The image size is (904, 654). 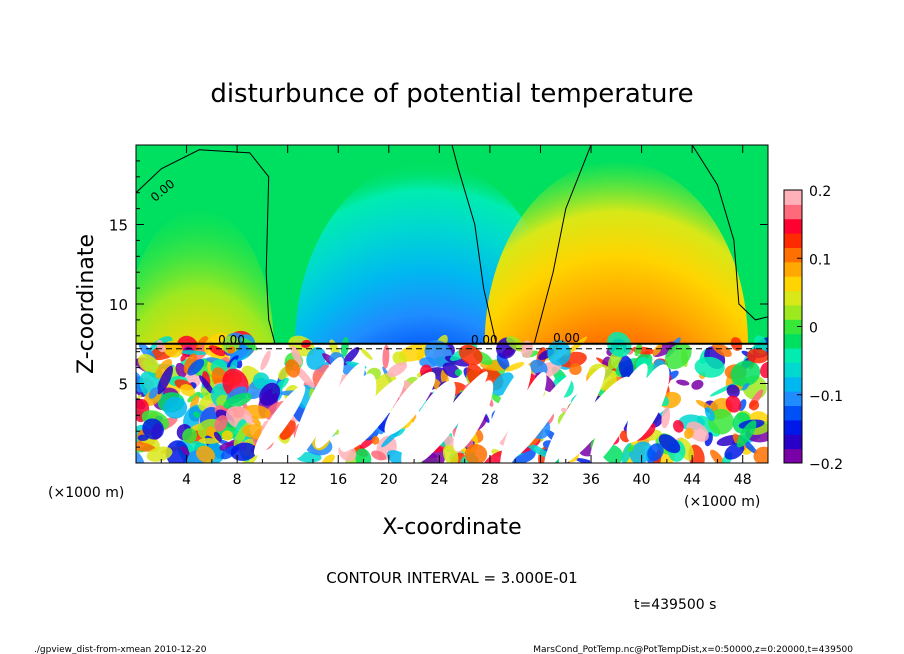 I want to click on x-tick-label: 16, so click(x=338, y=480).